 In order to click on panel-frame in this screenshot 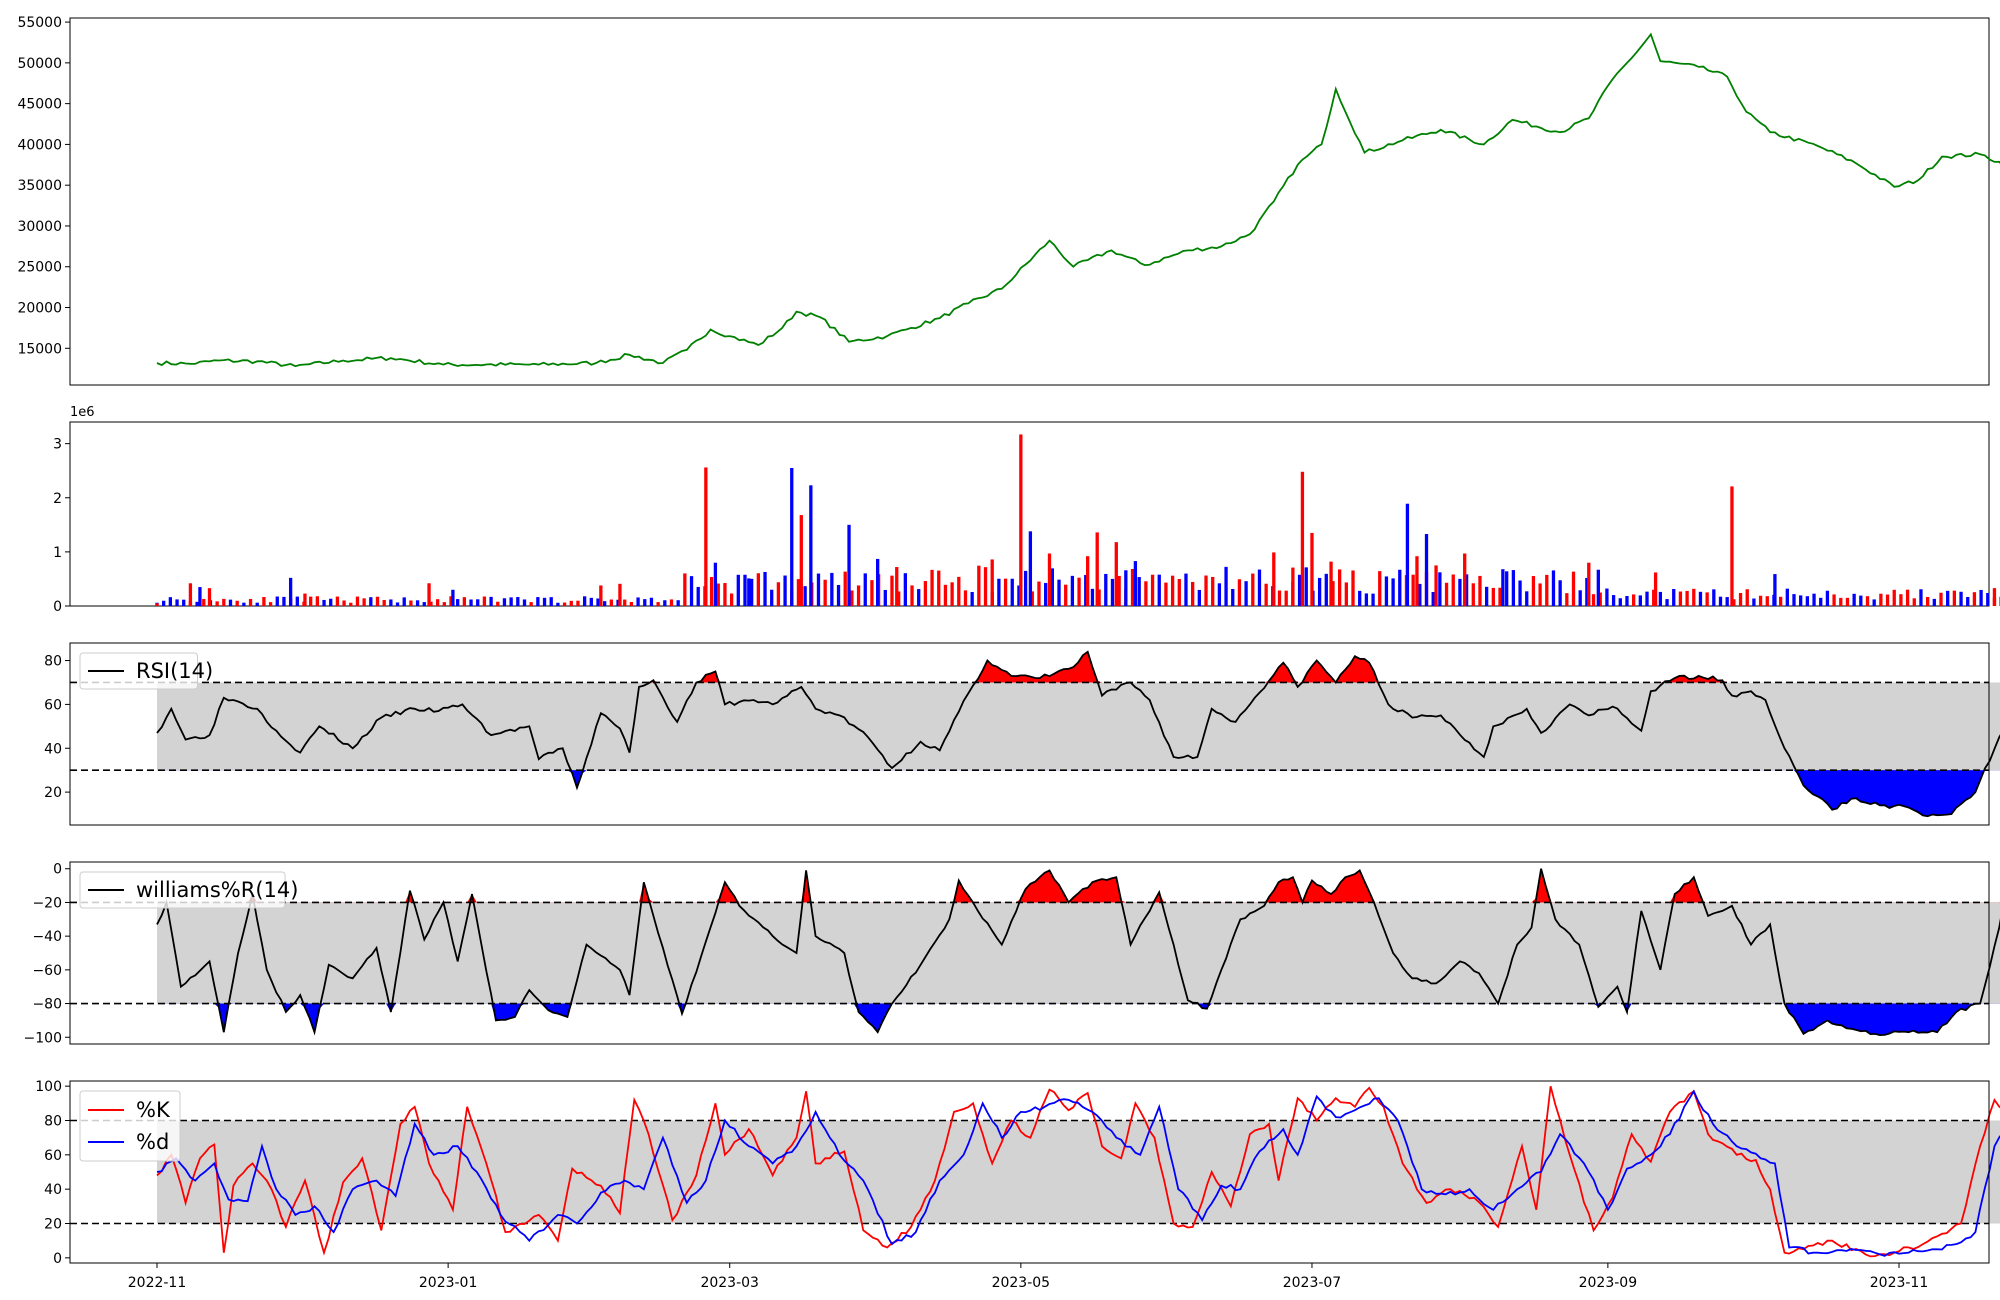, I will do `click(1029, 734)`.